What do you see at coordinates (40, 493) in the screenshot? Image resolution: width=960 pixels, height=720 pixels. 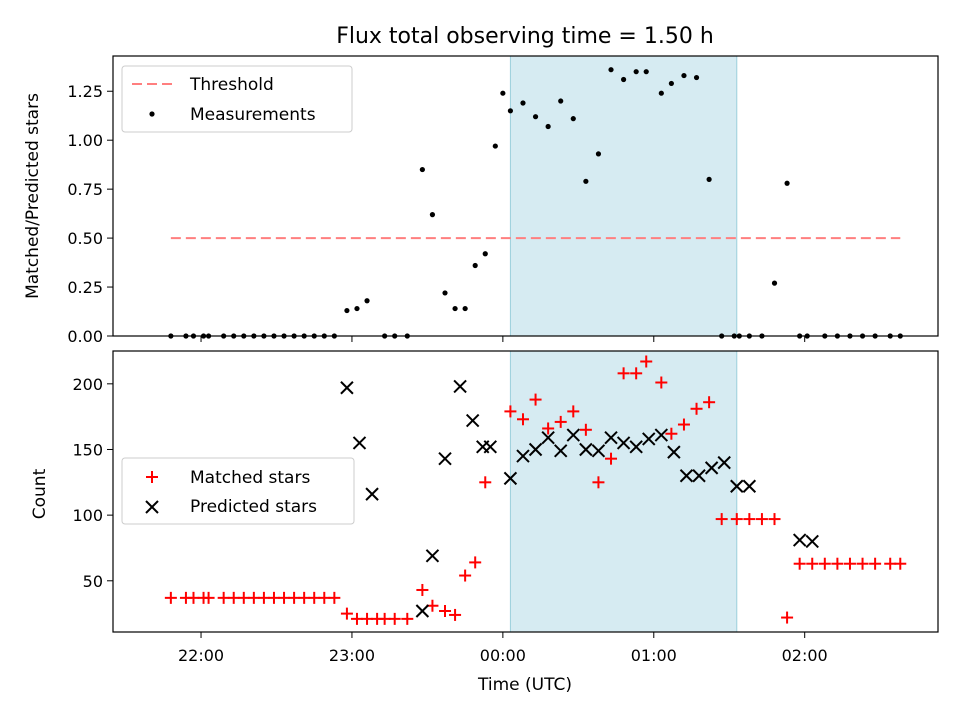 I see `bottom-y-axis-label: Count` at bounding box center [40, 493].